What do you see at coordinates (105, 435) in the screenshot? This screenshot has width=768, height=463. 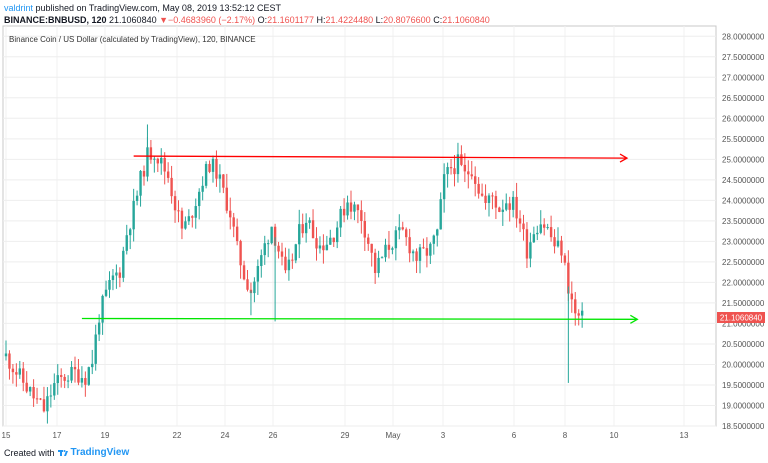 I see `x-tick-label: 19` at bounding box center [105, 435].